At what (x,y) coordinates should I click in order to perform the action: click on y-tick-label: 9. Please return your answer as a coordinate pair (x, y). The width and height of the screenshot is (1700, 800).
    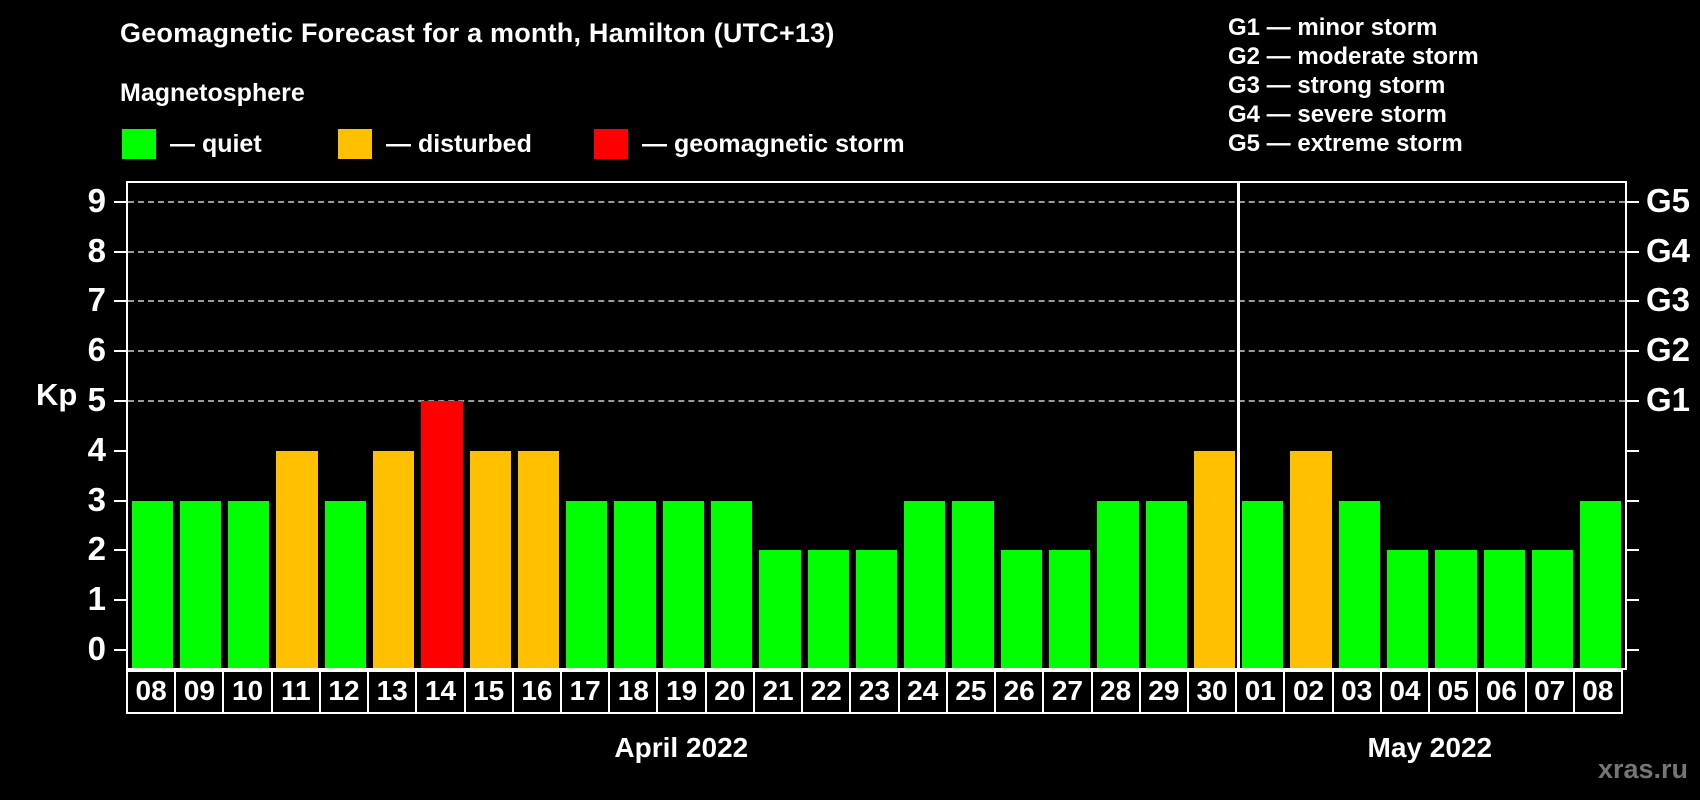
    Looking at the image, I should click on (96, 200).